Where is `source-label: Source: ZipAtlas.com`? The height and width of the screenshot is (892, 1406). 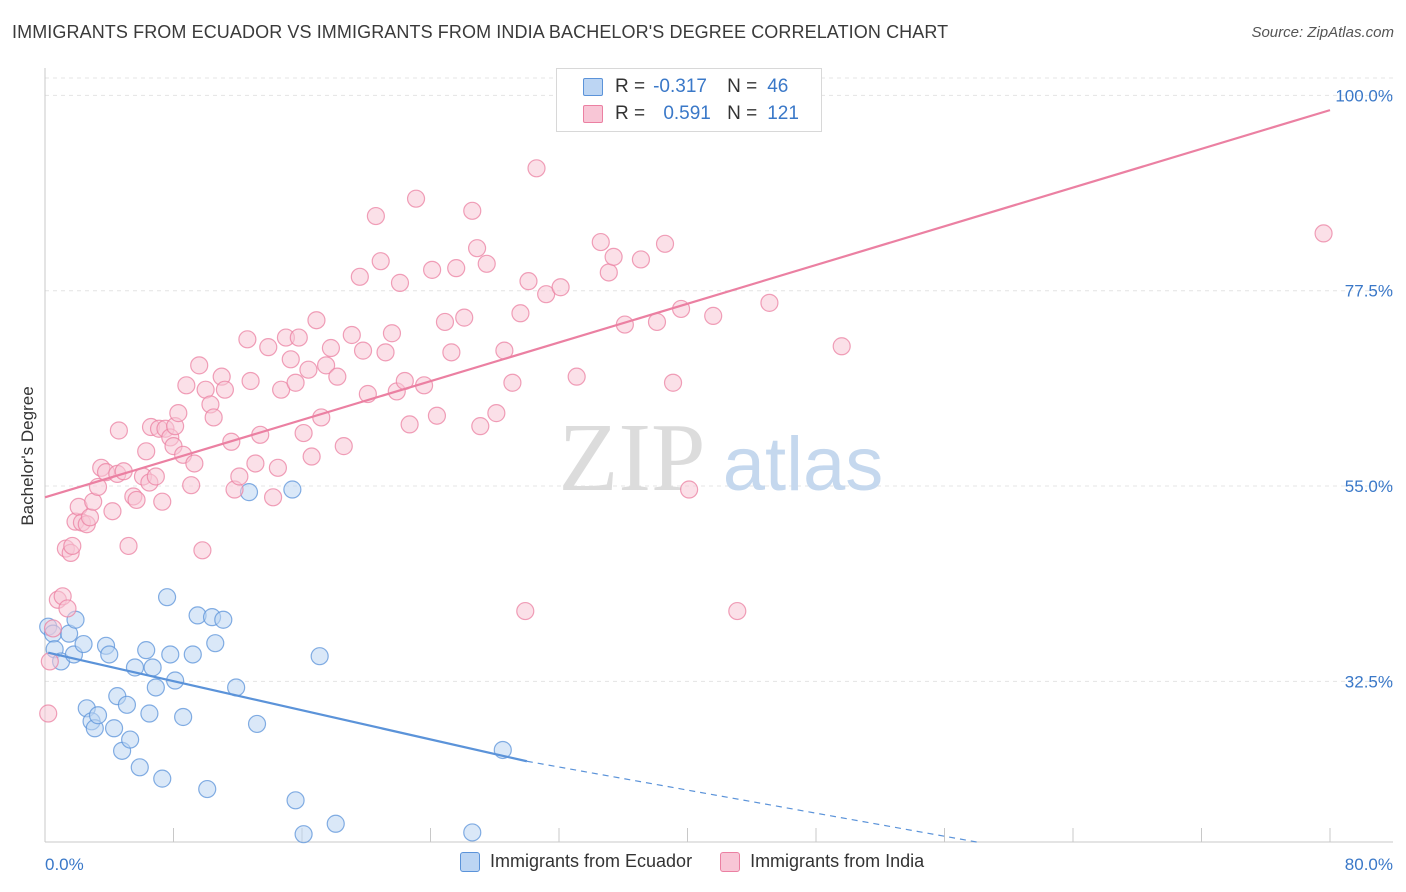
source-label: Source: ZipAtlas.com is located at coordinates (1322, 32).